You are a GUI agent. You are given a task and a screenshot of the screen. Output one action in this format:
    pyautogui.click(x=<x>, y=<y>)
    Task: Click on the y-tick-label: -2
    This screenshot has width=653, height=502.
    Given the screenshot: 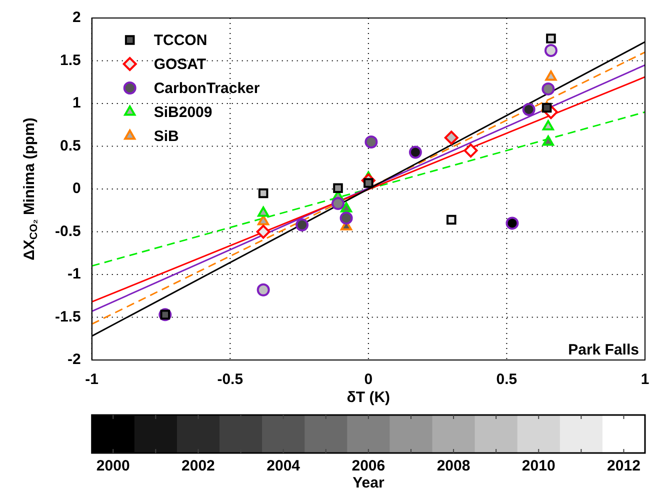 What is the action you would take?
    pyautogui.click(x=74, y=359)
    